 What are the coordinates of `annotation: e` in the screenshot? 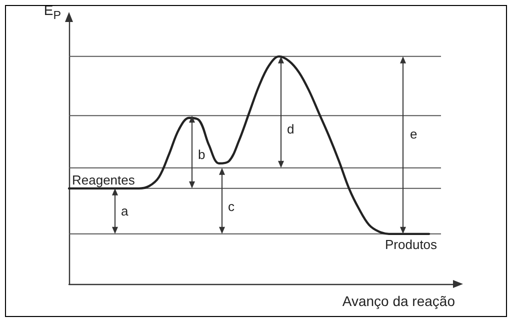 It's located at (414, 134).